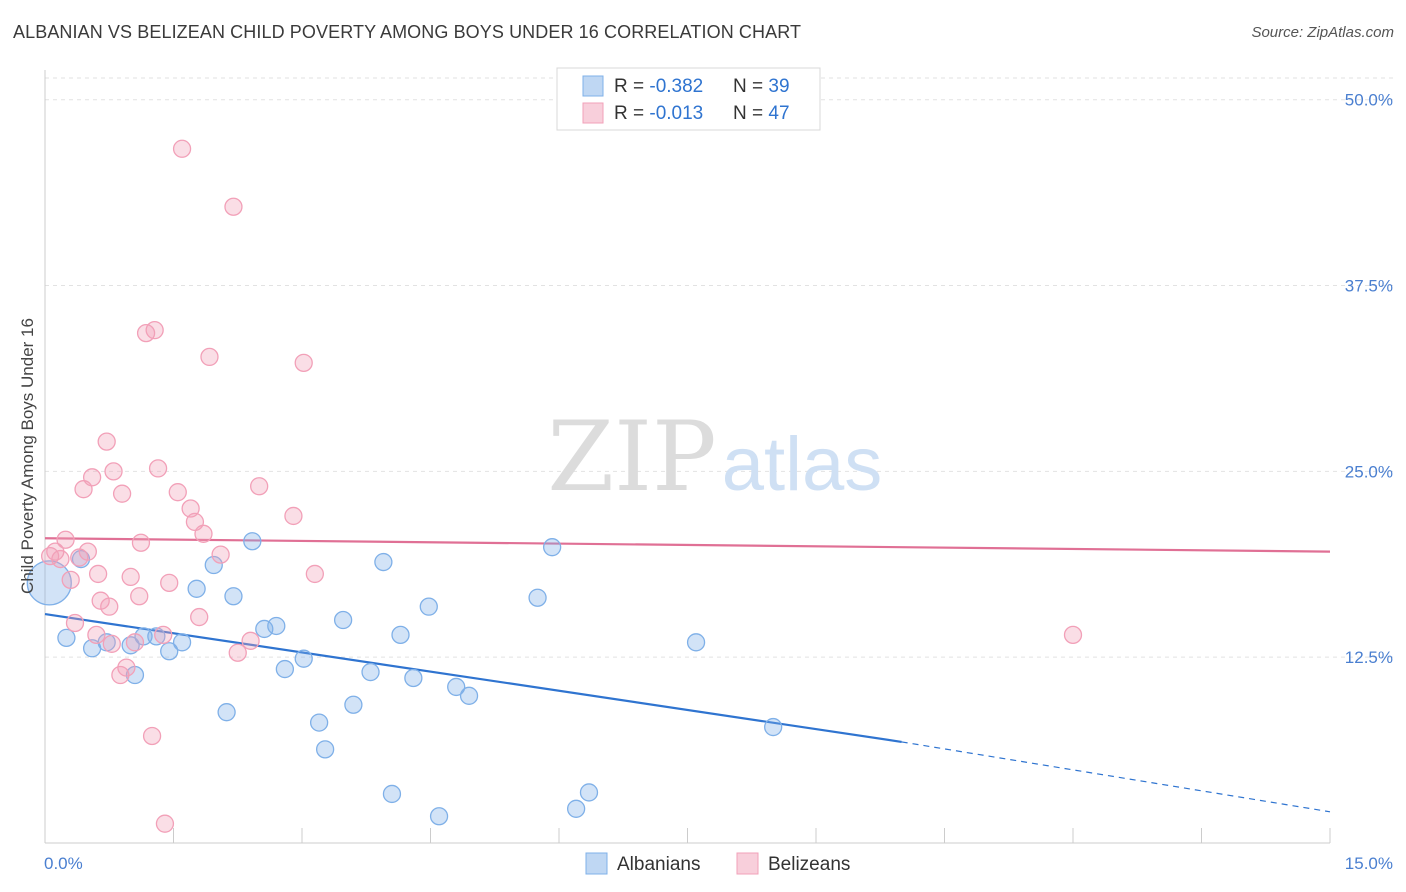 Image resolution: width=1406 pixels, height=892 pixels. What do you see at coordinates (676, 86) in the screenshot?
I see `r-value: -0.382` at bounding box center [676, 86].